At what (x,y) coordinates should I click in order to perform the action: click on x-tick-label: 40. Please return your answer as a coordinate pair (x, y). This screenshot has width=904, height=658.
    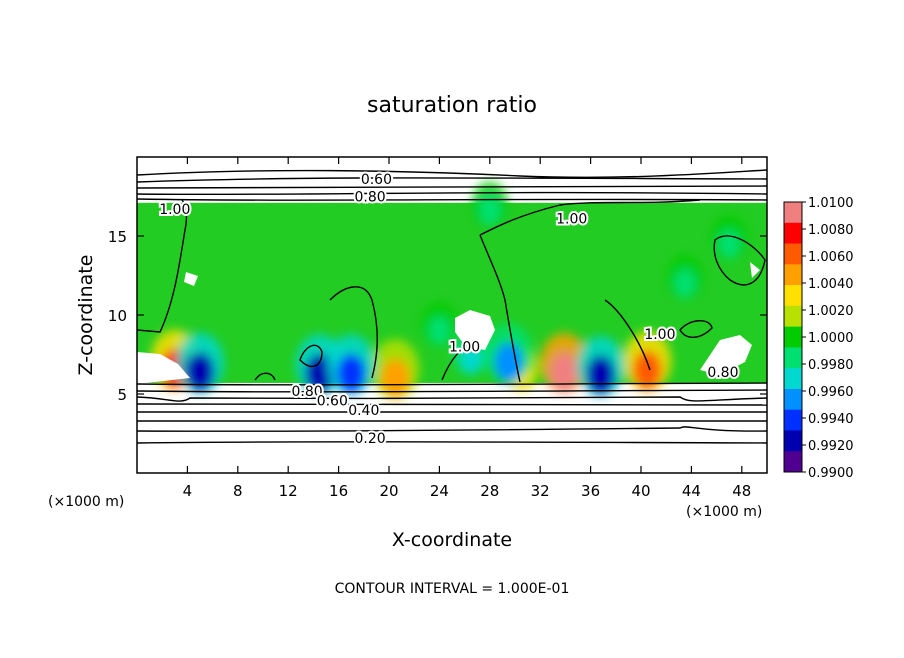
    Looking at the image, I should click on (640, 491).